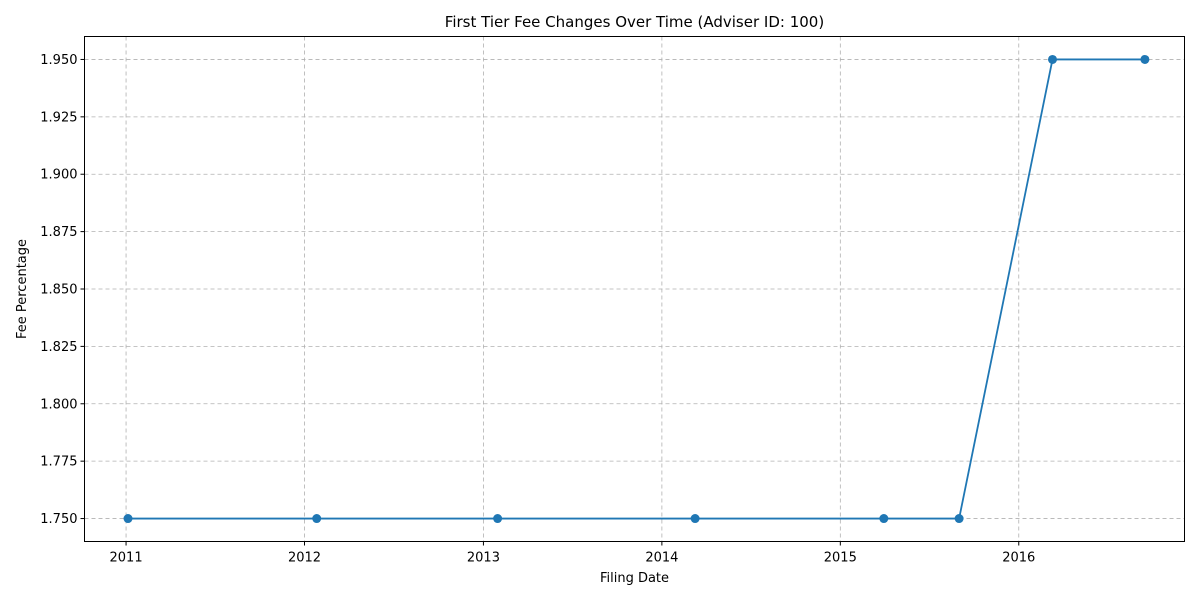 Image resolution: width=1200 pixels, height=604 pixels. What do you see at coordinates (661, 558) in the screenshot?
I see `x-tick-label: 2014` at bounding box center [661, 558].